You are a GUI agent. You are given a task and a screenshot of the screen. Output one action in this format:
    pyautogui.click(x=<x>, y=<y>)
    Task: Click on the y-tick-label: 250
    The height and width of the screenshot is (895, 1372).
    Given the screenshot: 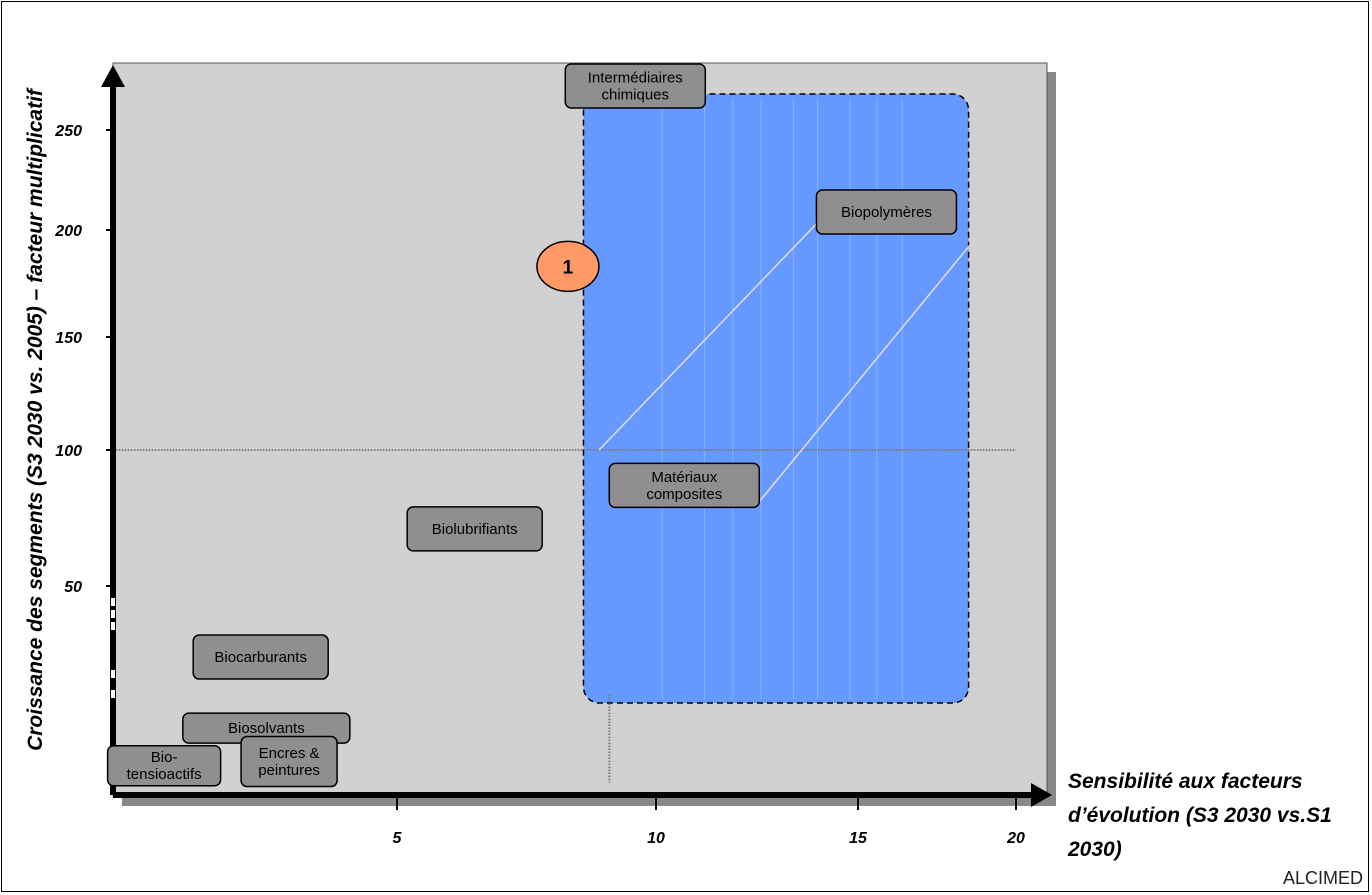 What is the action you would take?
    pyautogui.click(x=68, y=131)
    